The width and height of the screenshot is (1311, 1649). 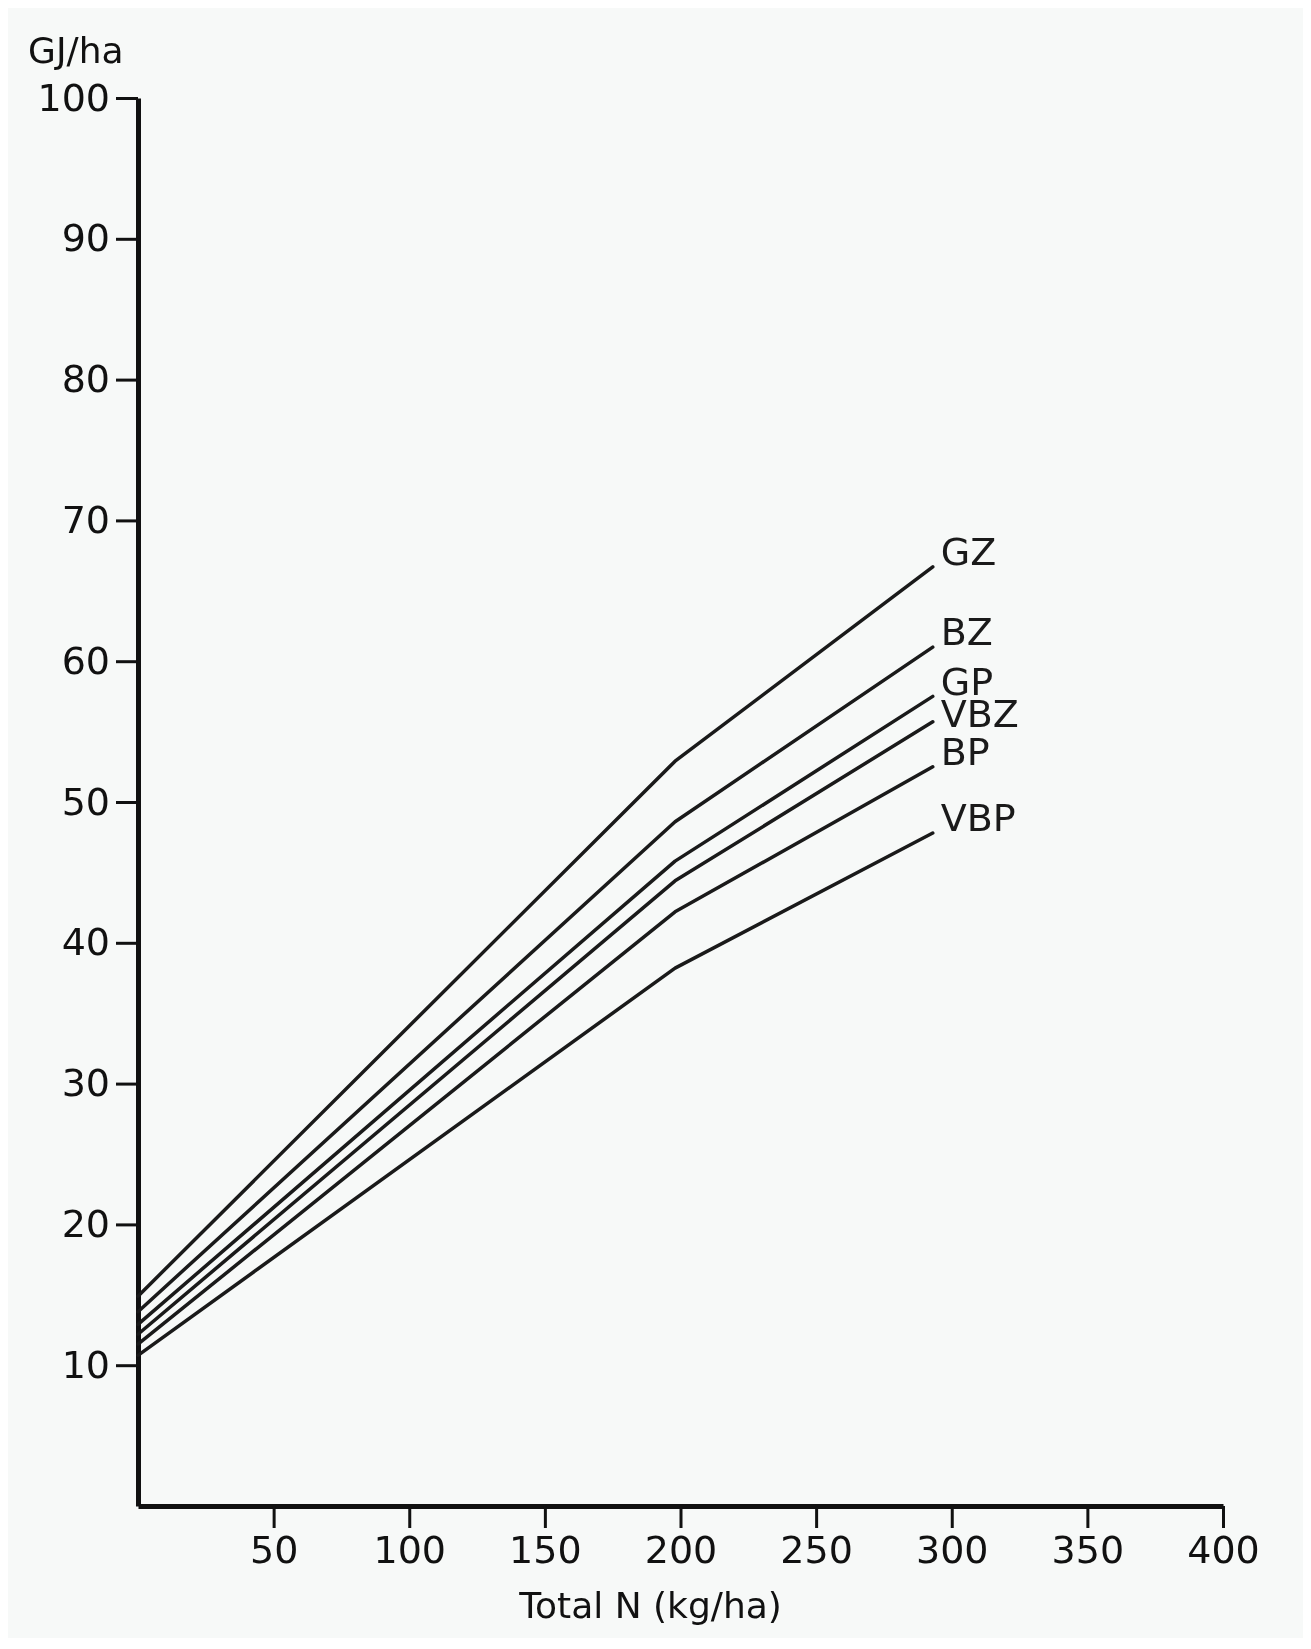 What do you see at coordinates (968, 551) in the screenshot?
I see `series-label: GZ` at bounding box center [968, 551].